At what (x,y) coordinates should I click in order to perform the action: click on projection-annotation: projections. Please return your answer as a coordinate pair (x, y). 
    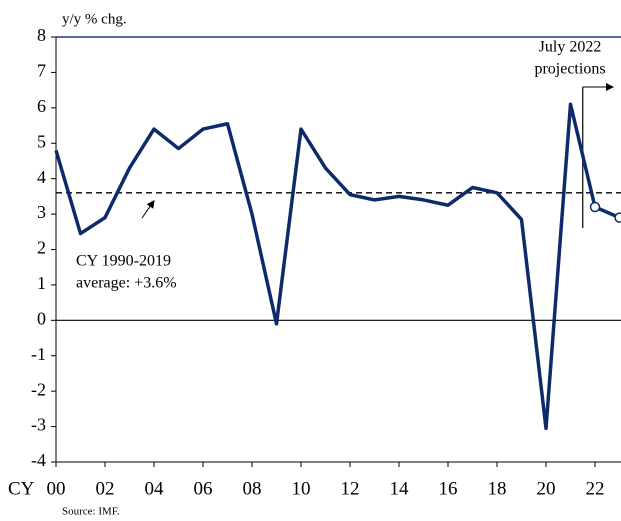
    Looking at the image, I should click on (569, 69).